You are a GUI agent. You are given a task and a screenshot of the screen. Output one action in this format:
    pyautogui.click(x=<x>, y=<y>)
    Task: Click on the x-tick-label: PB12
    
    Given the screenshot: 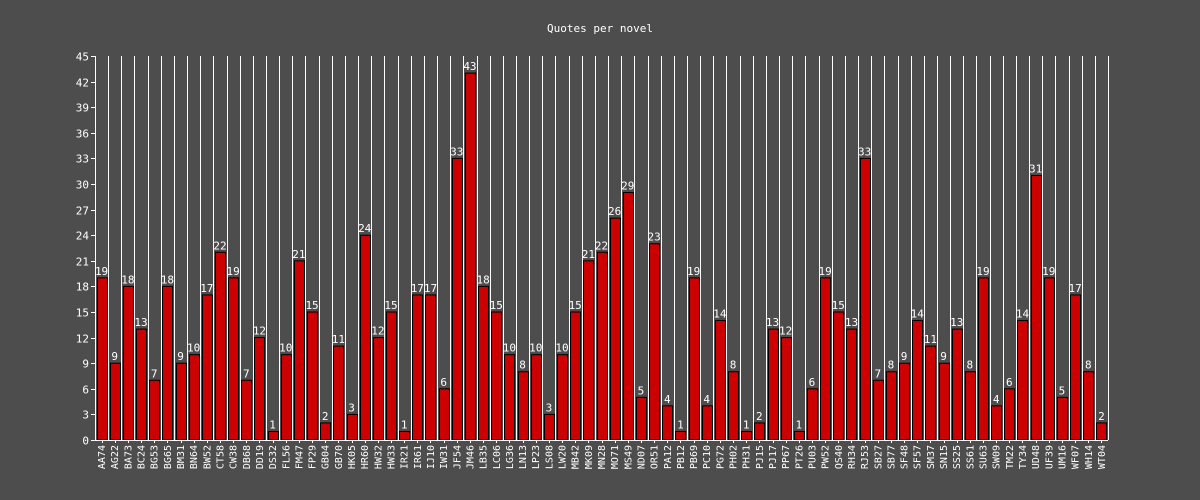 What is the action you would take?
    pyautogui.click(x=681, y=457)
    